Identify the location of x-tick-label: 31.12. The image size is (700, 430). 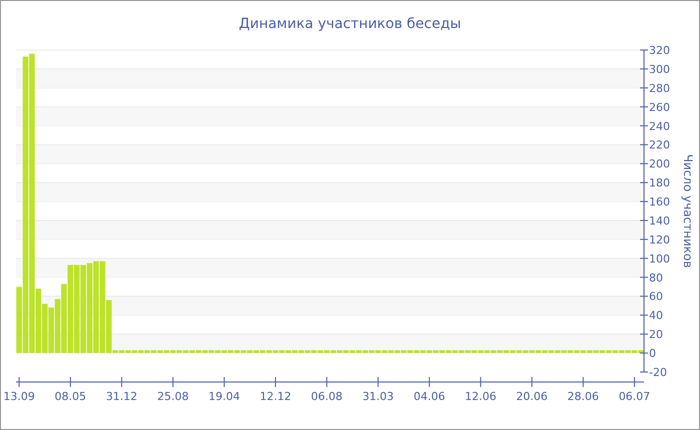
(122, 396).